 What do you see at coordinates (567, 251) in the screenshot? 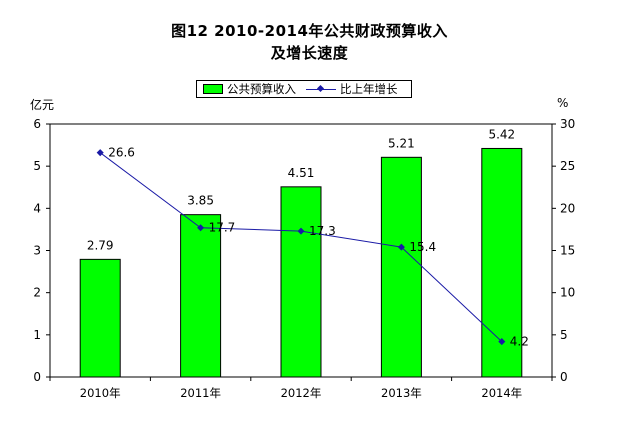
I see `y-right-tick-label: 15` at bounding box center [567, 251].